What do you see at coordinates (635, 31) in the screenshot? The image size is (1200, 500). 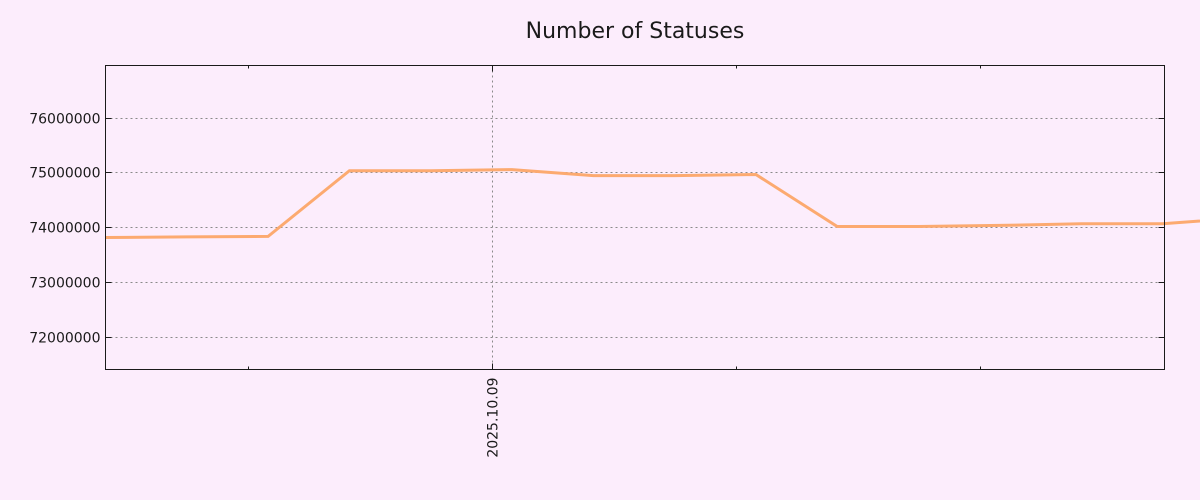 I see `chart-title: Number of Statuses` at bounding box center [635, 31].